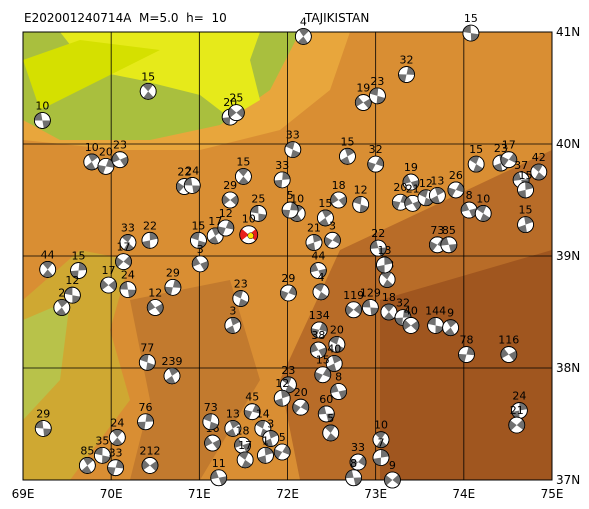  Describe the element at coordinates (353, 295) in the screenshot. I see `depth-label: 119` at that location.